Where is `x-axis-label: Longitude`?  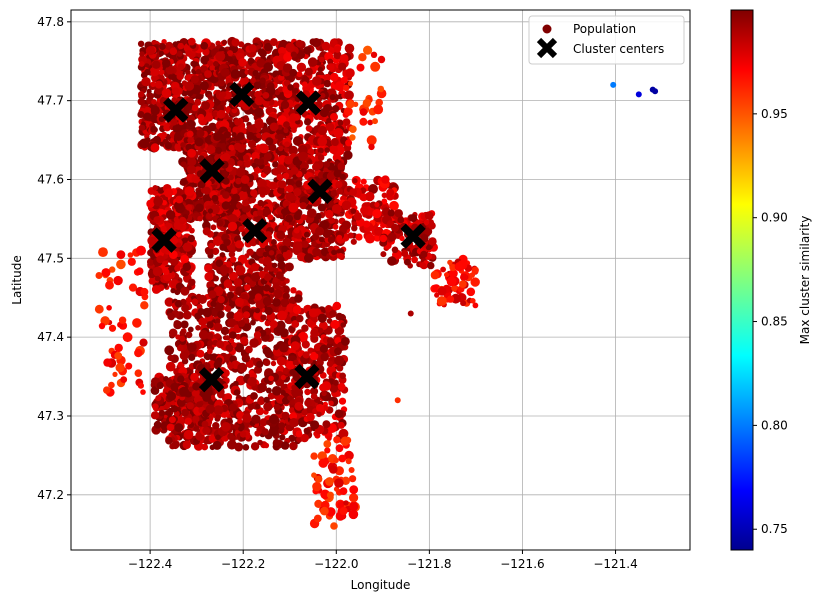 x-axis-label: Longitude is located at coordinates (381, 585).